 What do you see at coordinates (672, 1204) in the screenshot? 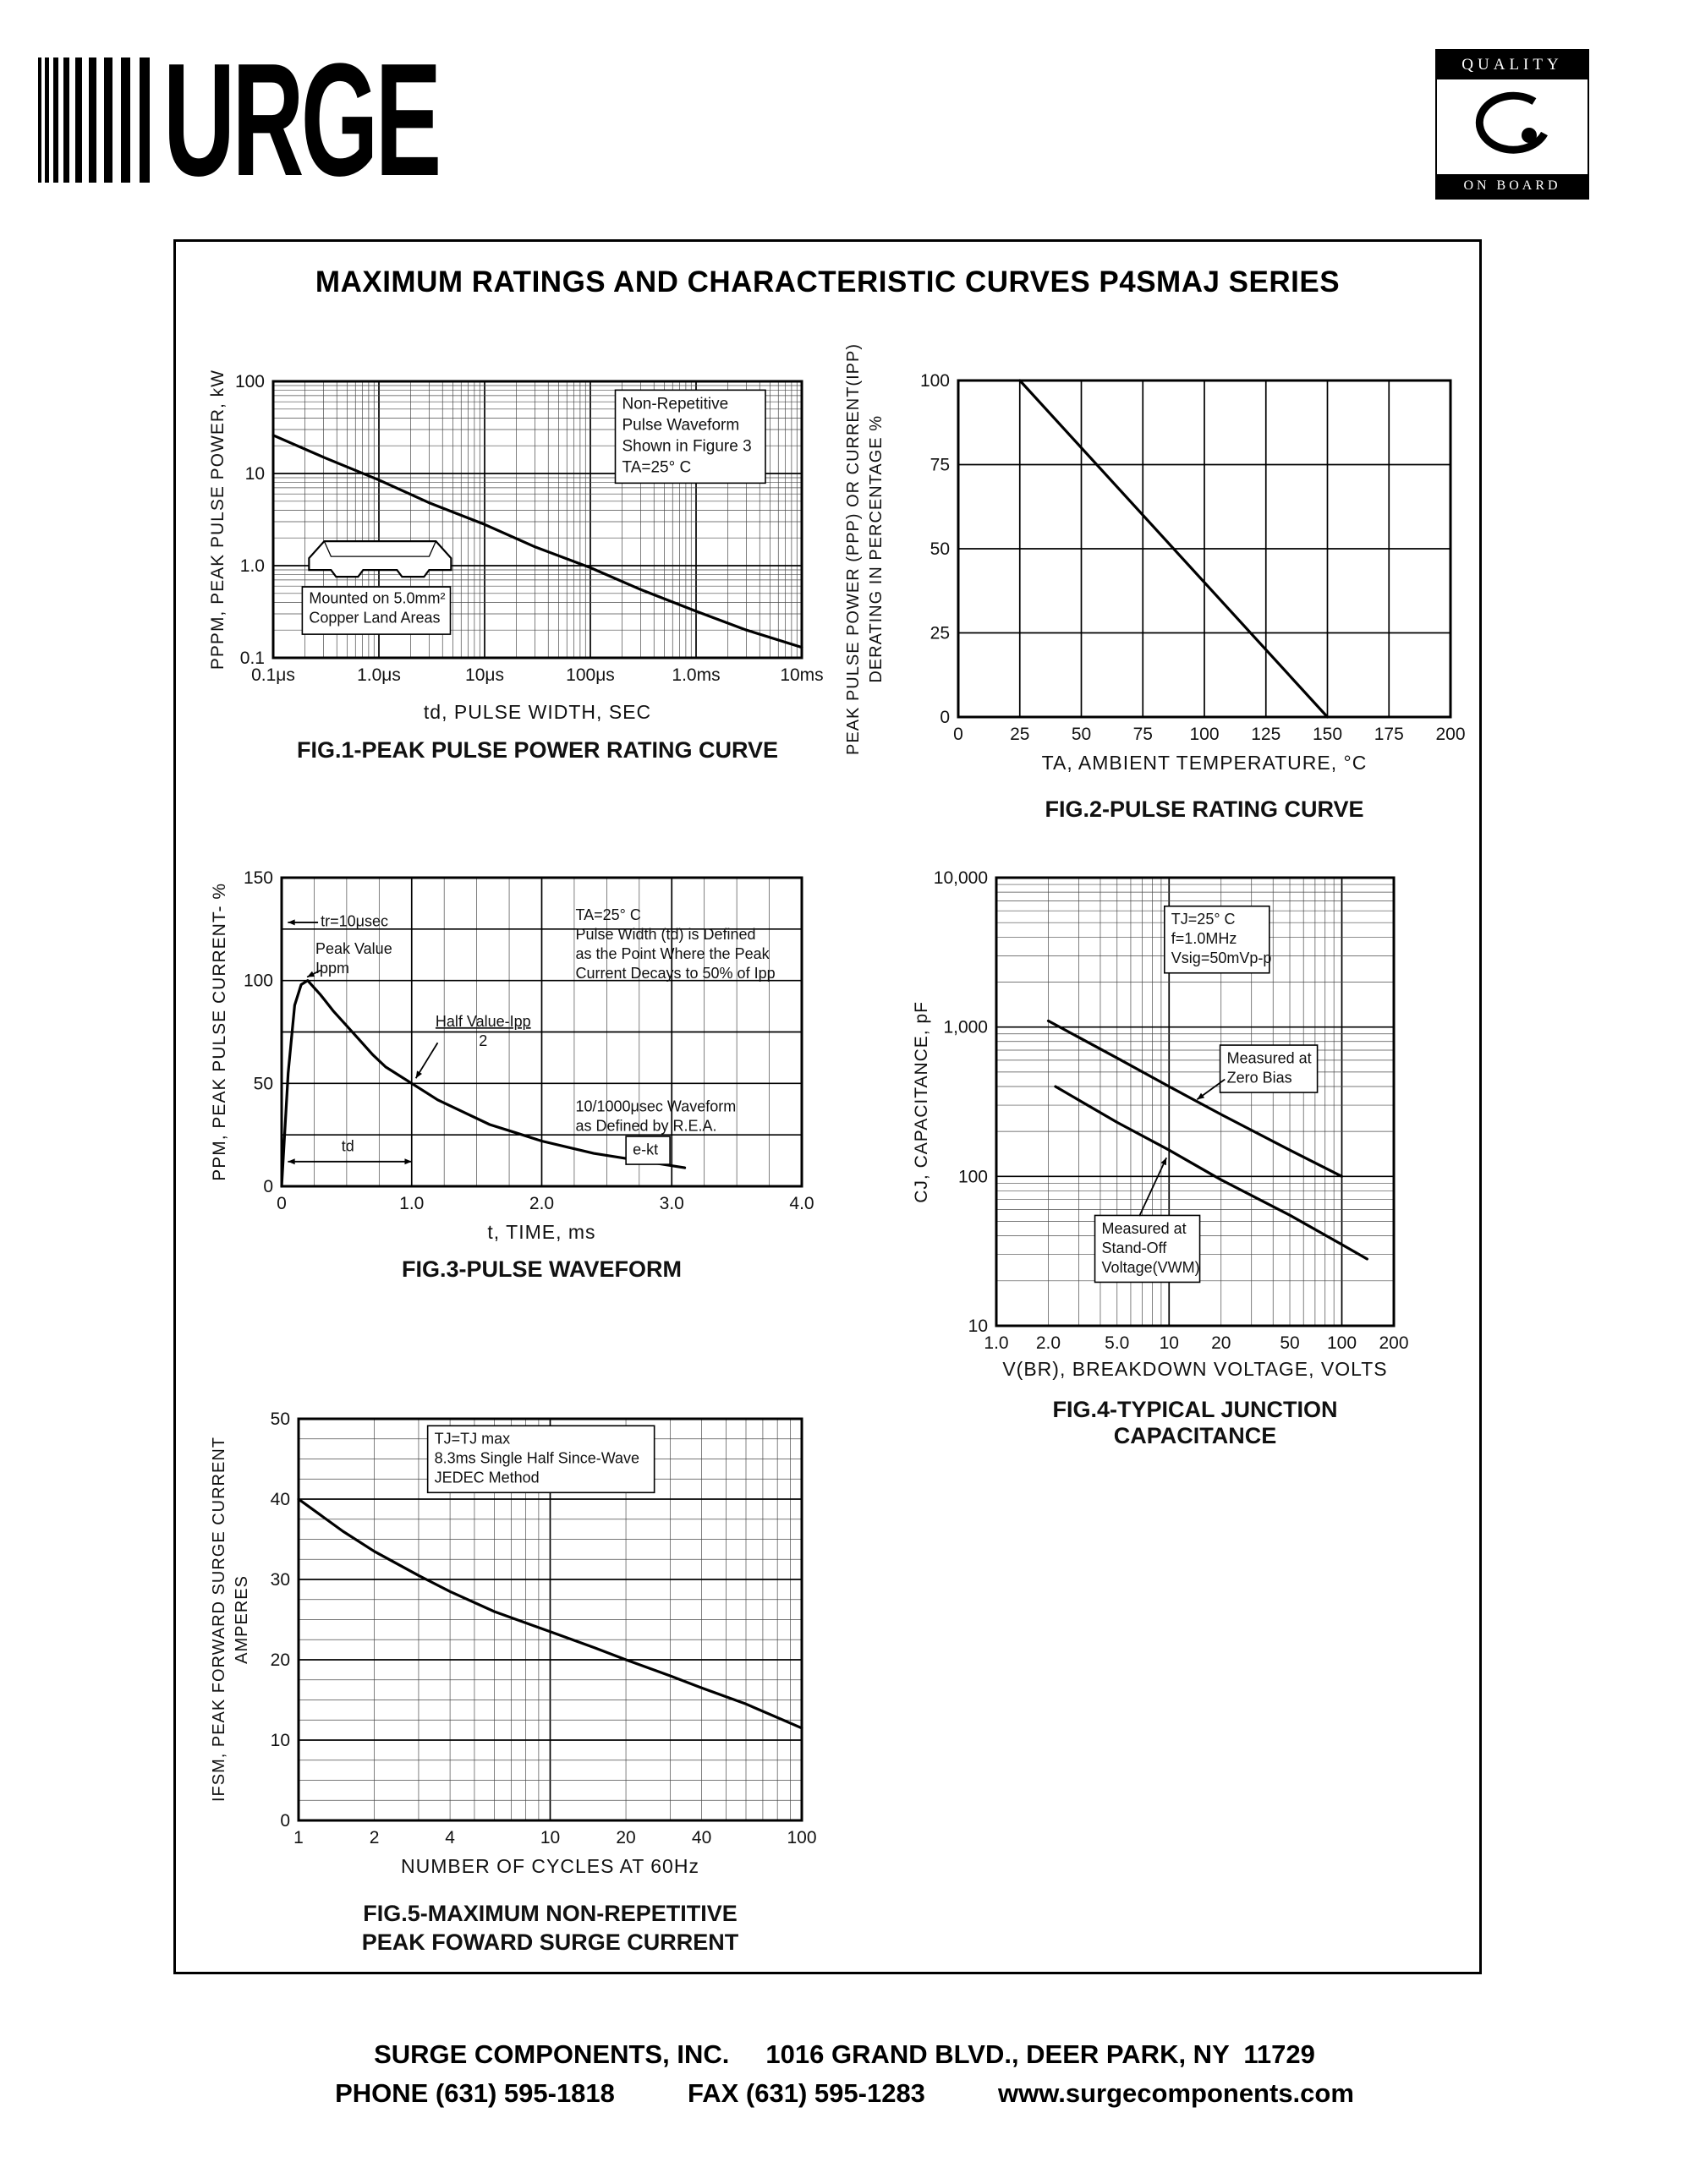
I see `svg-text: 3.0` at bounding box center [672, 1204].